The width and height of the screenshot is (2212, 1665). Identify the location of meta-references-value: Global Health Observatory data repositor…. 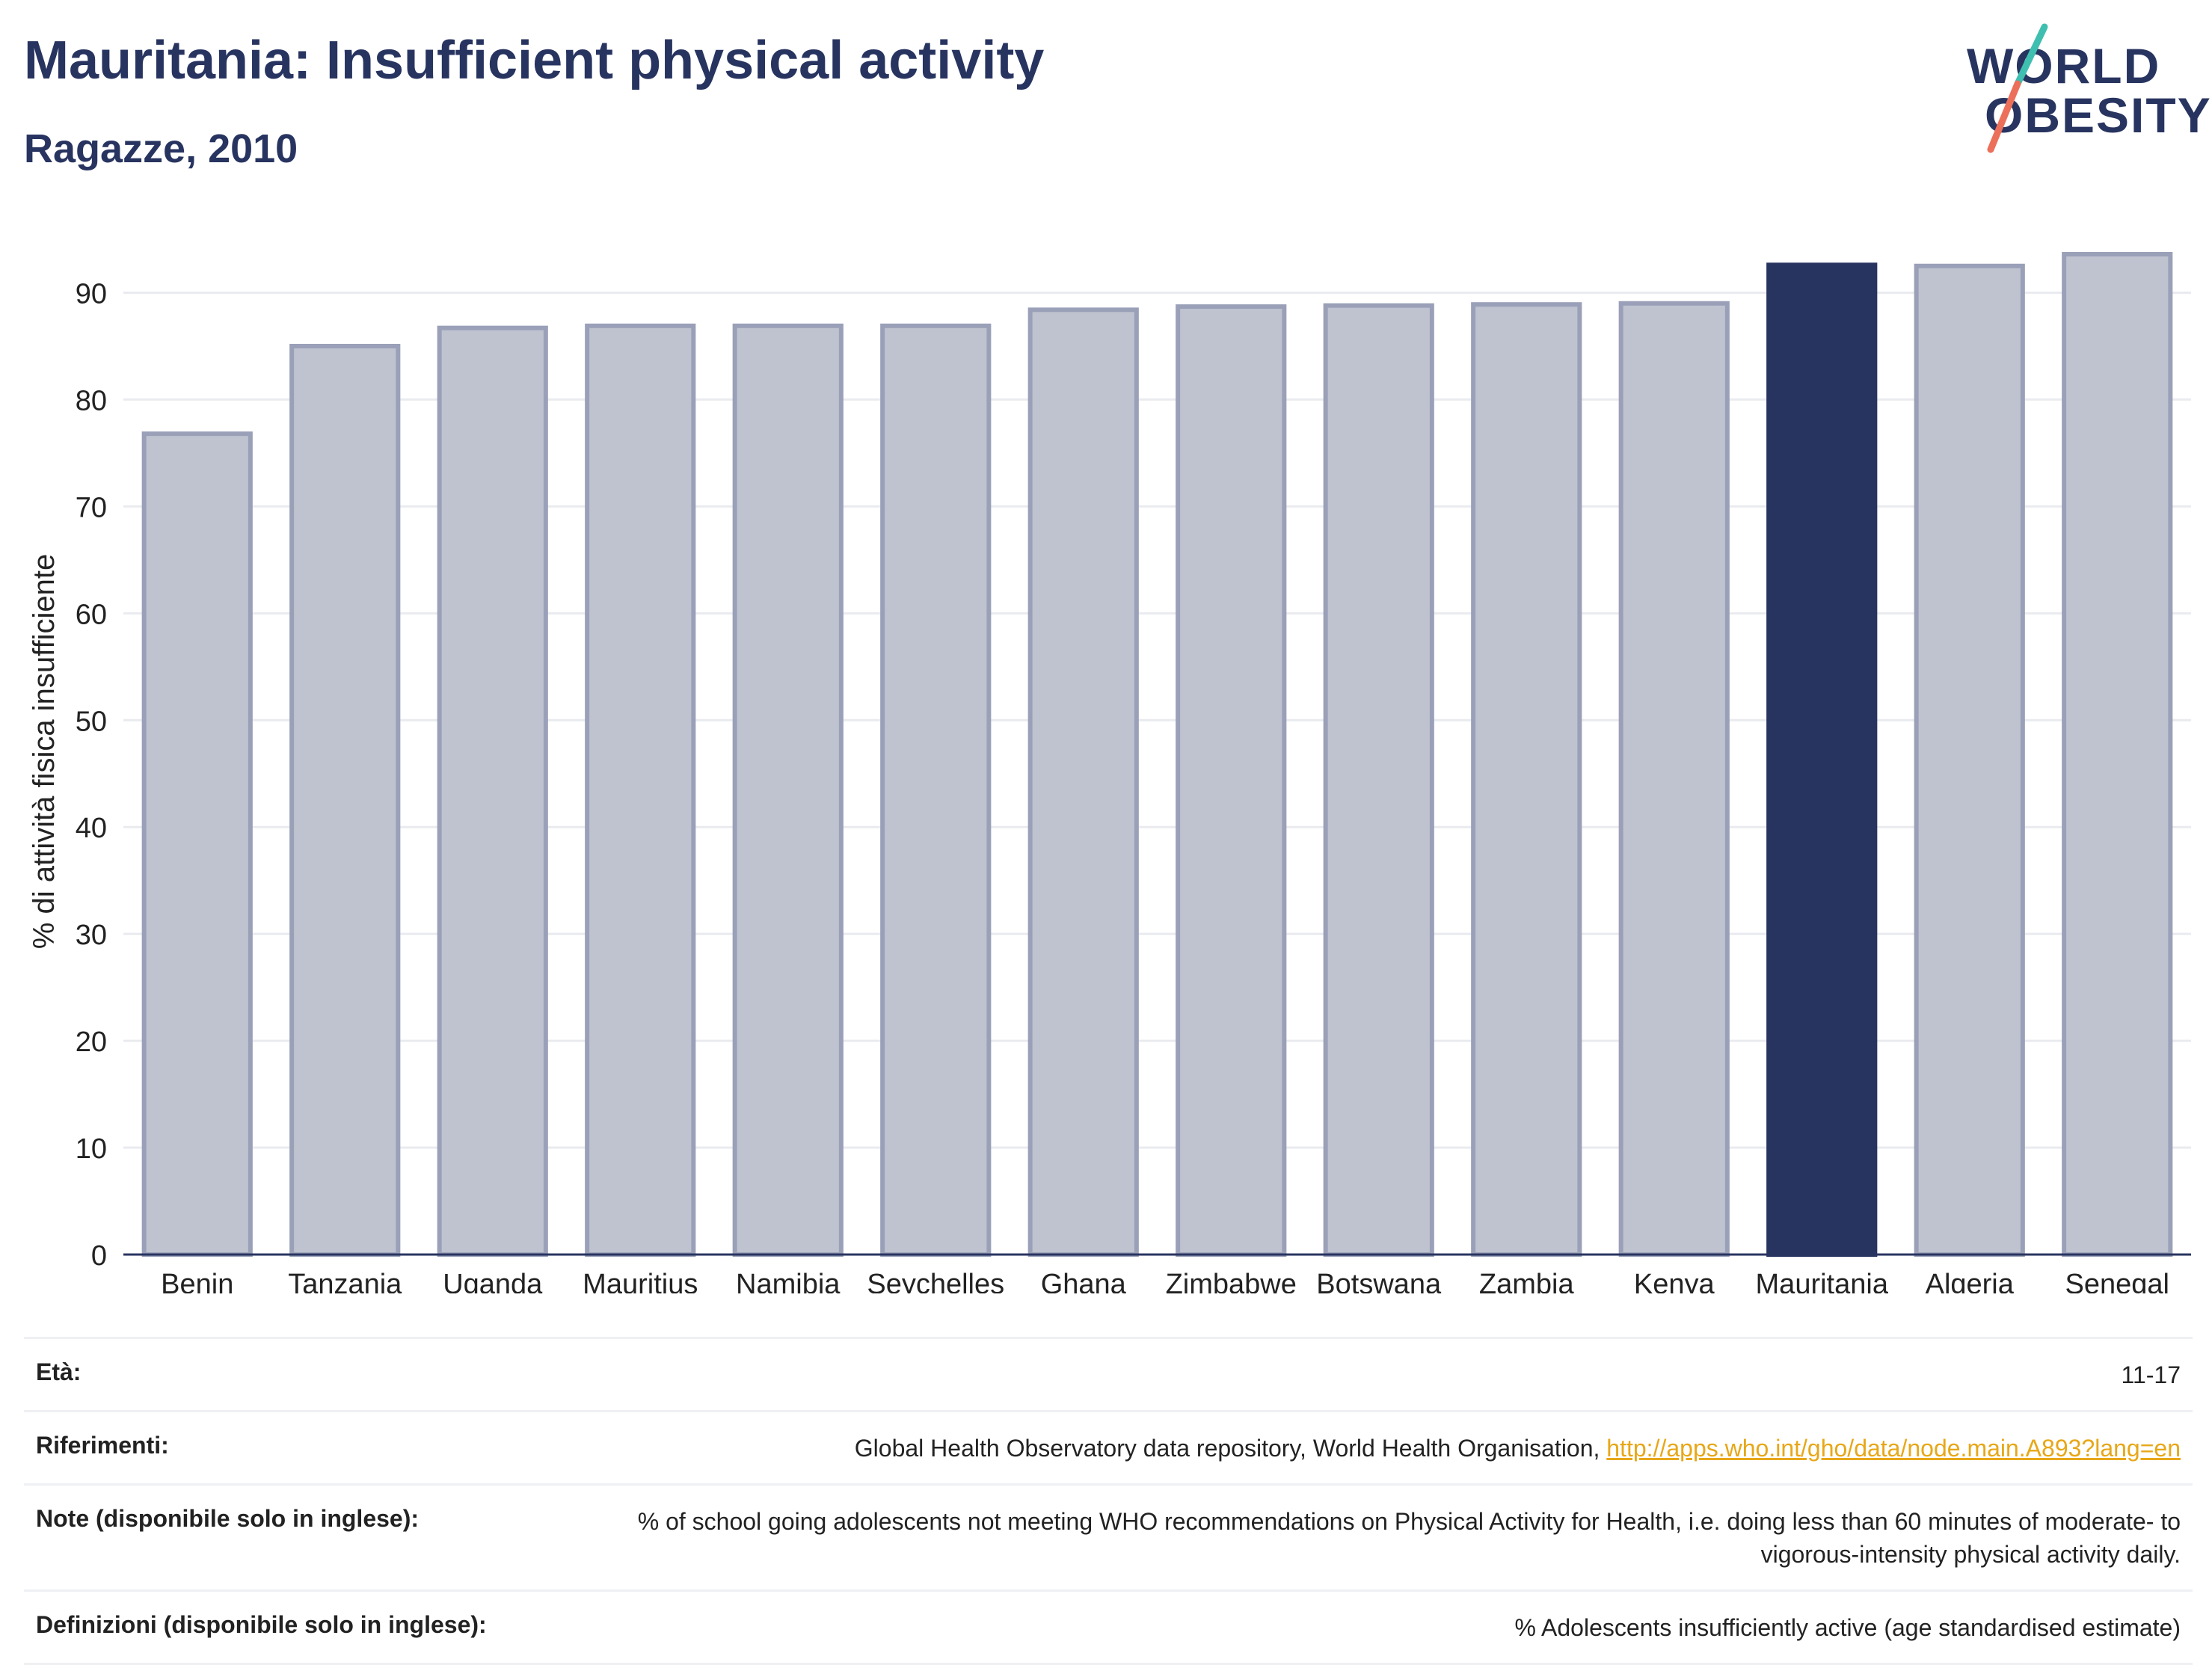
(1518, 1448).